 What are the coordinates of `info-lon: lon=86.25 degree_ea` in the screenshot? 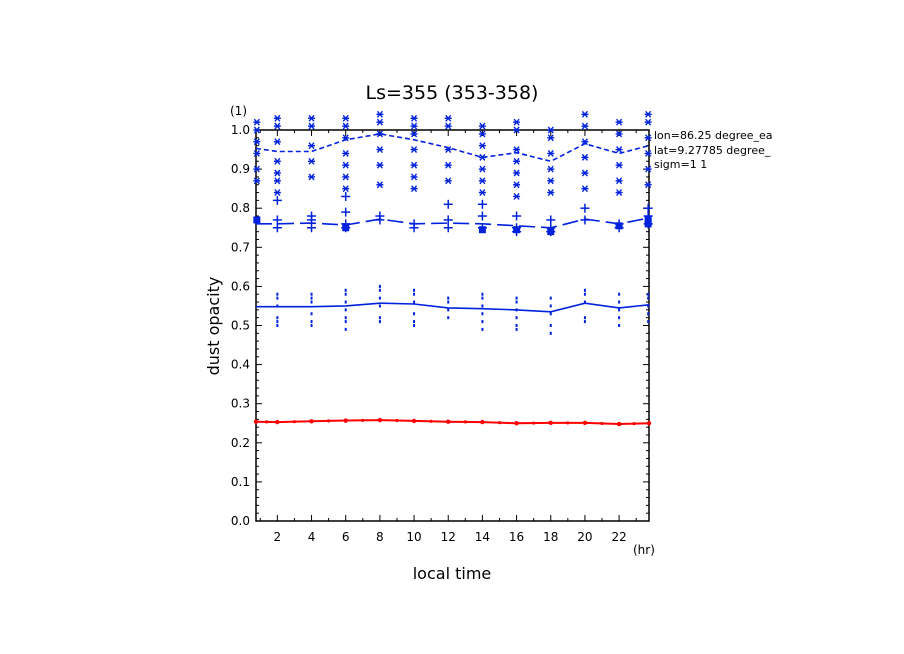 It's located at (713, 135).